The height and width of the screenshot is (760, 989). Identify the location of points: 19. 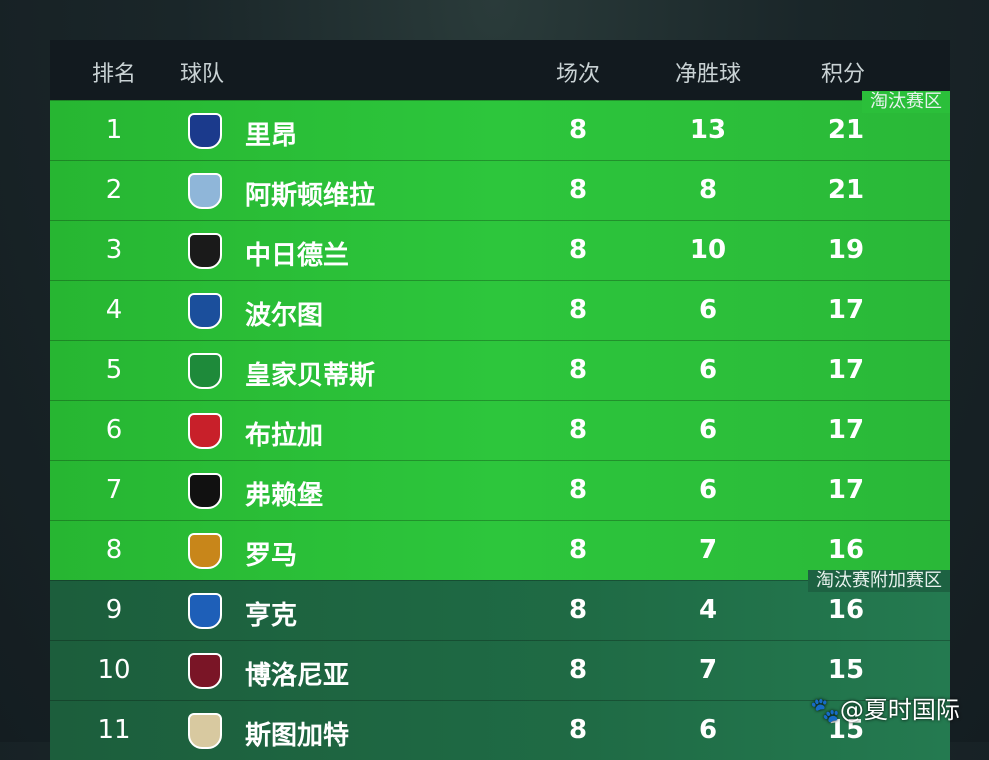
(846, 250).